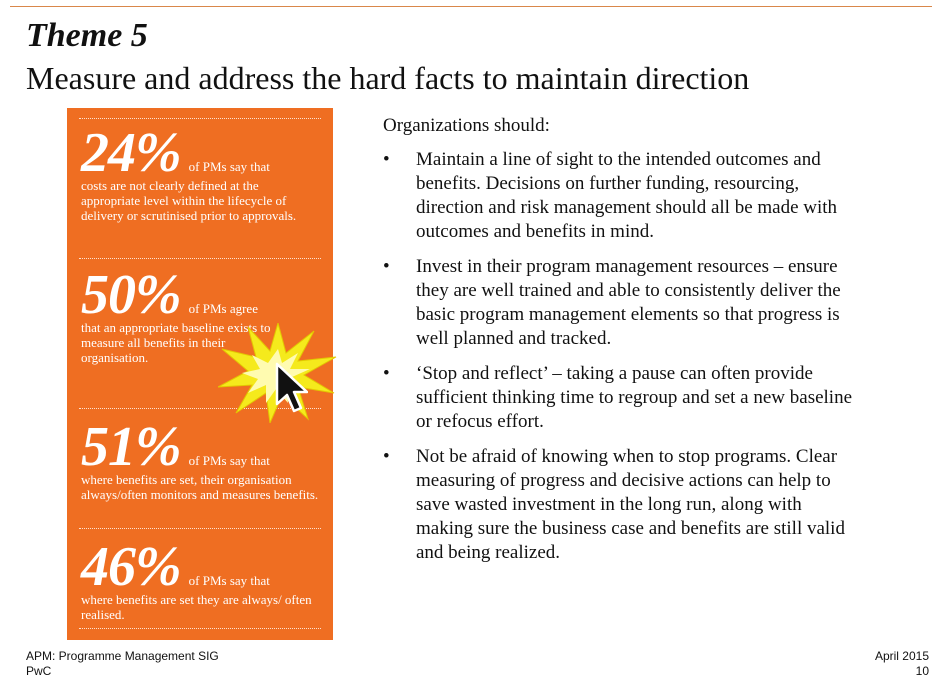 Image resolution: width=937 pixels, height=685 pixels. What do you see at coordinates (471, 6) in the screenshot?
I see `top-divider` at bounding box center [471, 6].